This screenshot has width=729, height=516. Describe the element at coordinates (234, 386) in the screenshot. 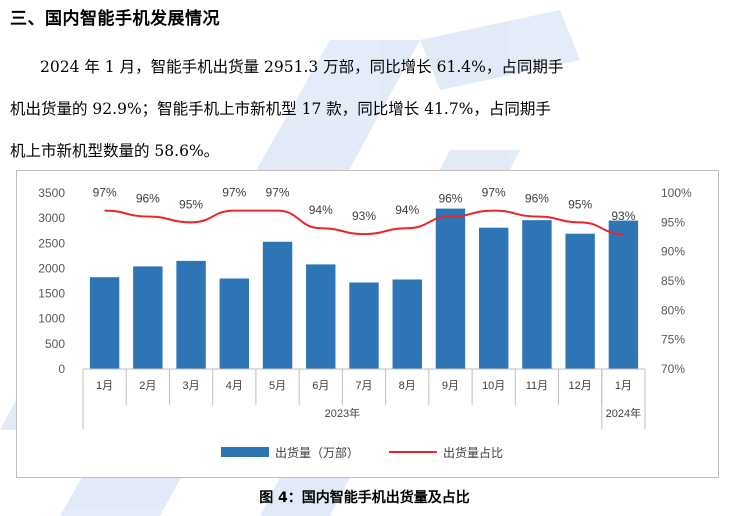

I see `x-axis-category-label: 4月` at that location.